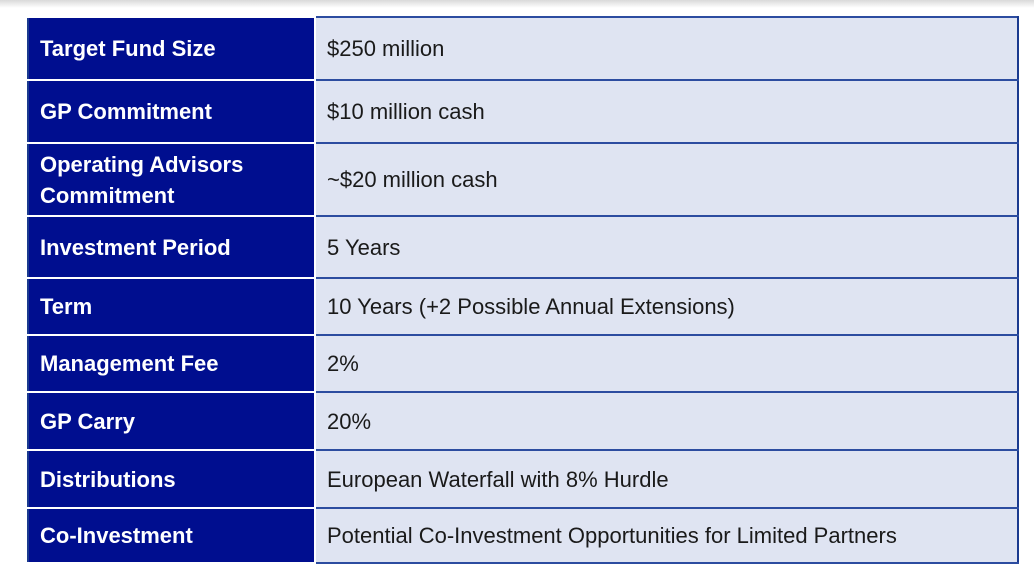 The height and width of the screenshot is (579, 1034). Describe the element at coordinates (666, 421) in the screenshot. I see `term-value: 20%` at that location.